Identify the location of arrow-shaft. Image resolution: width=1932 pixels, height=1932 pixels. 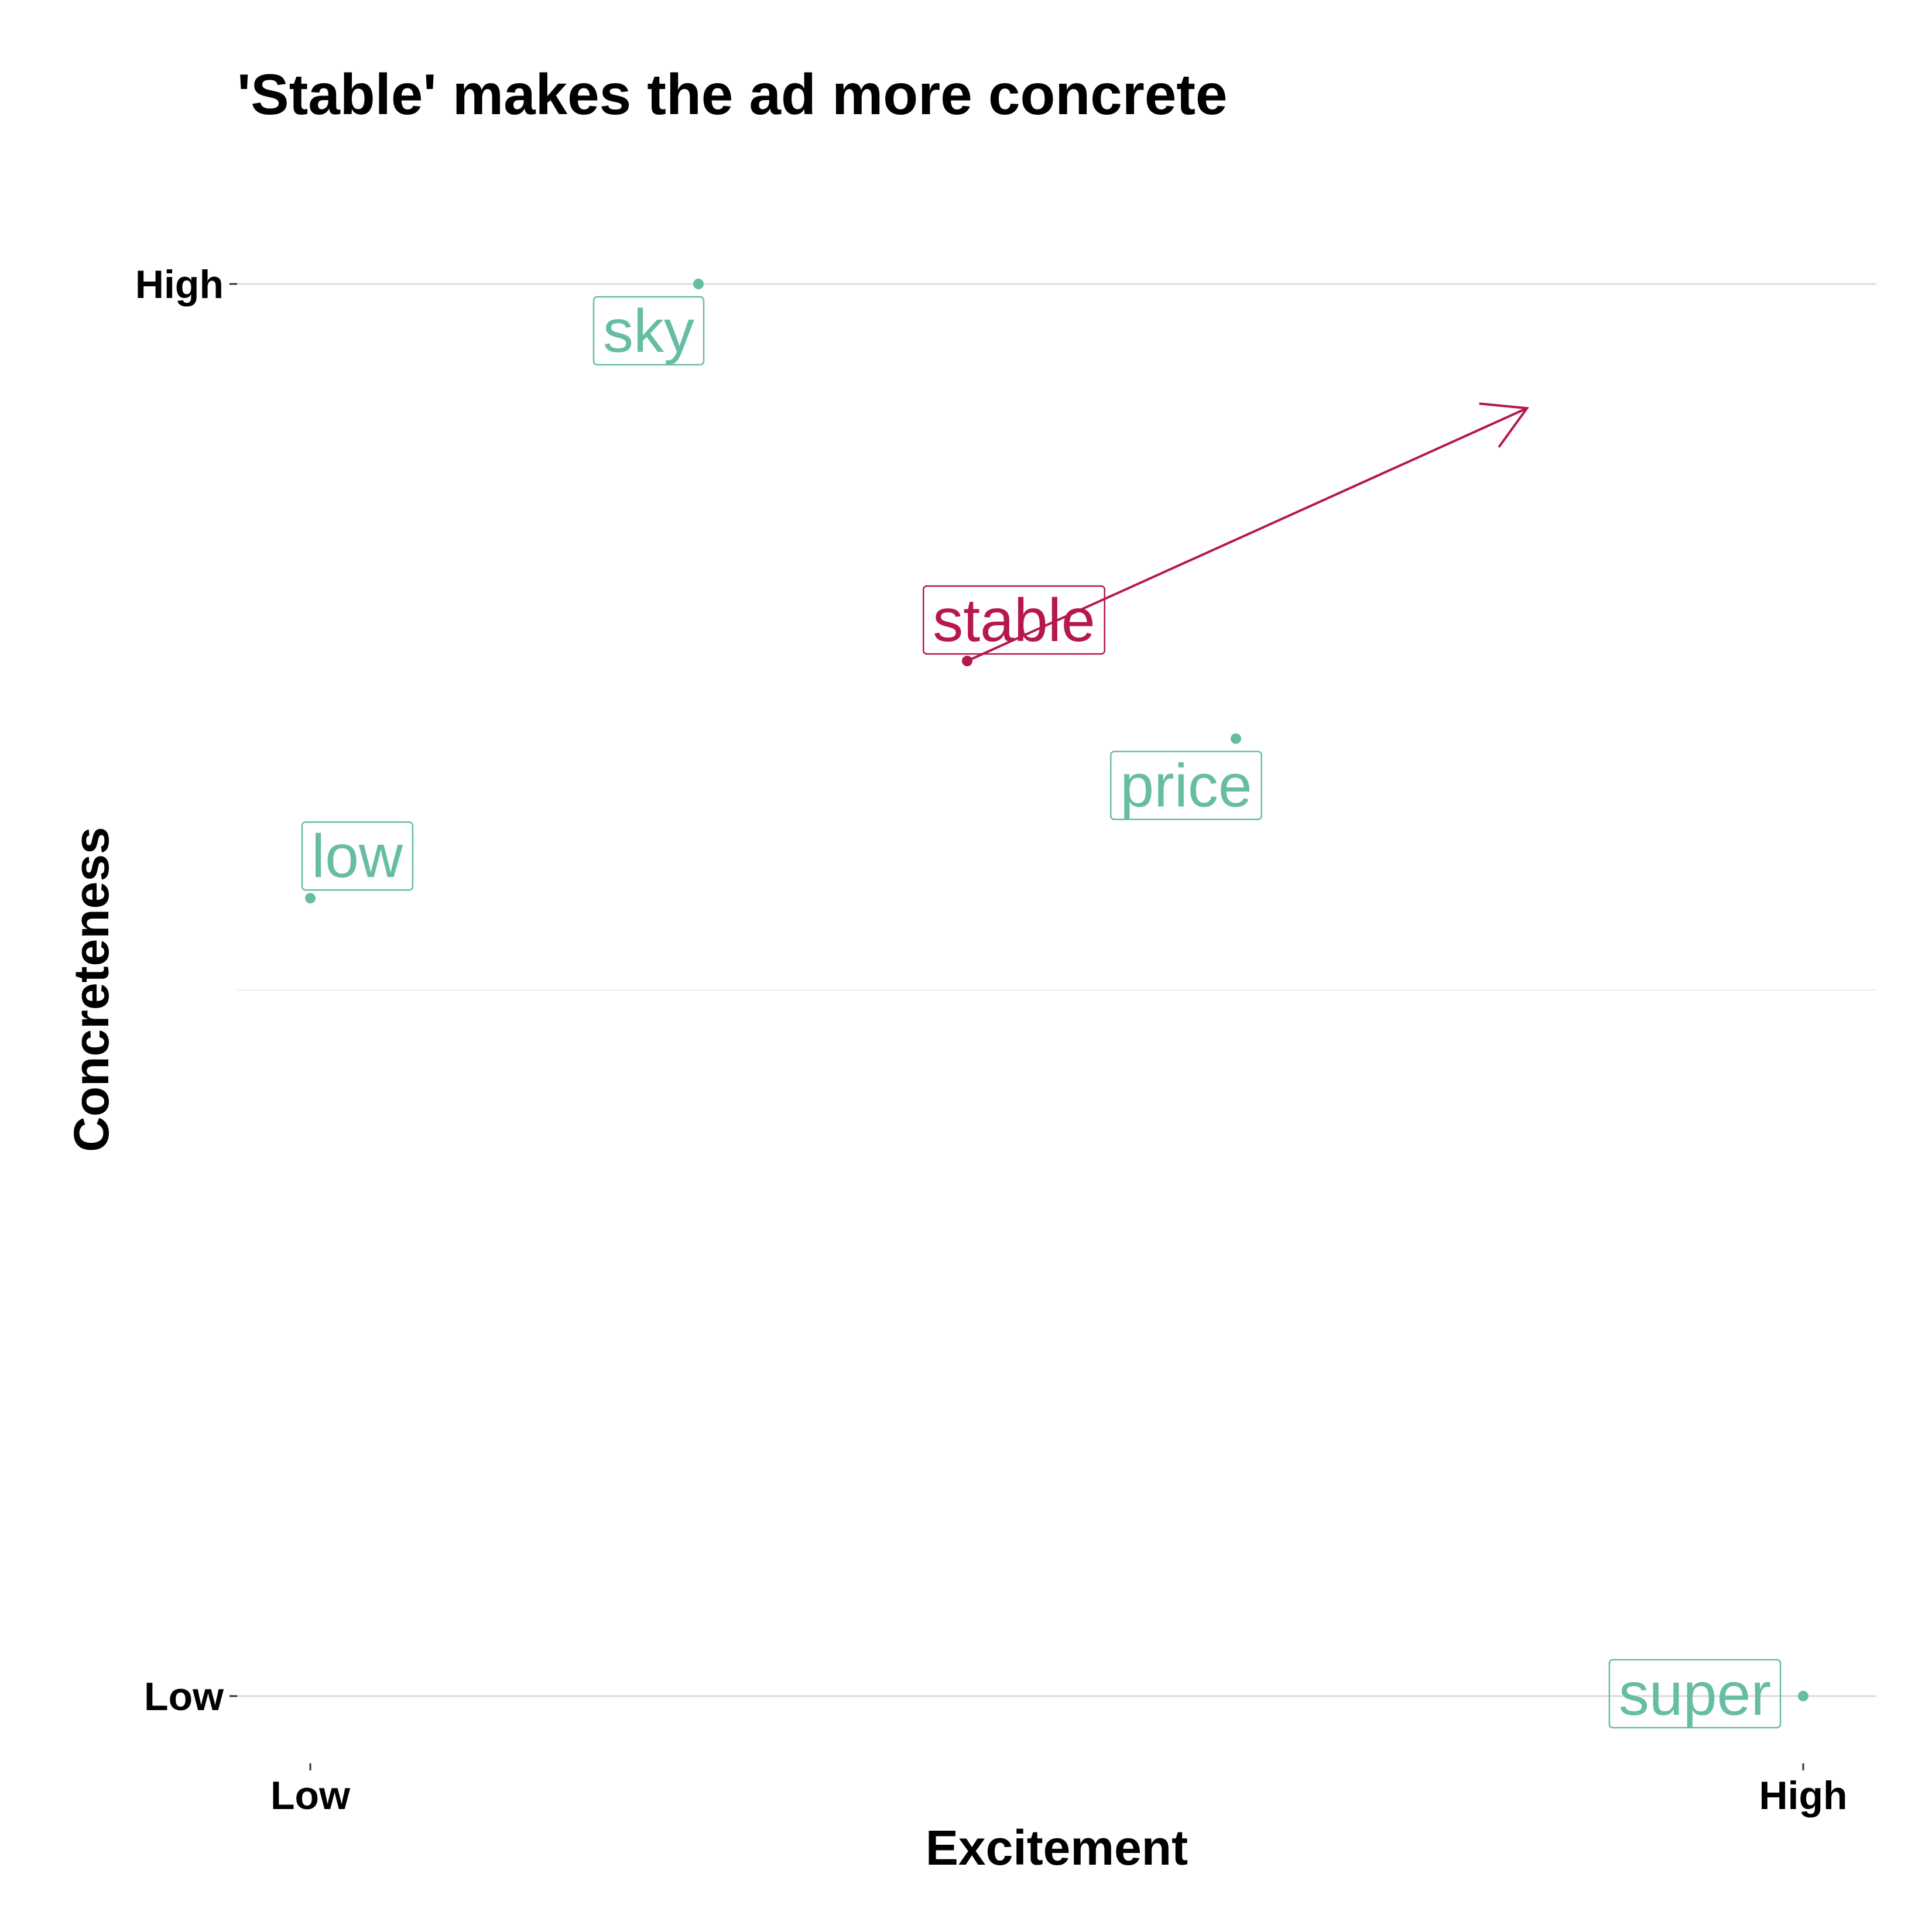
(1247, 534).